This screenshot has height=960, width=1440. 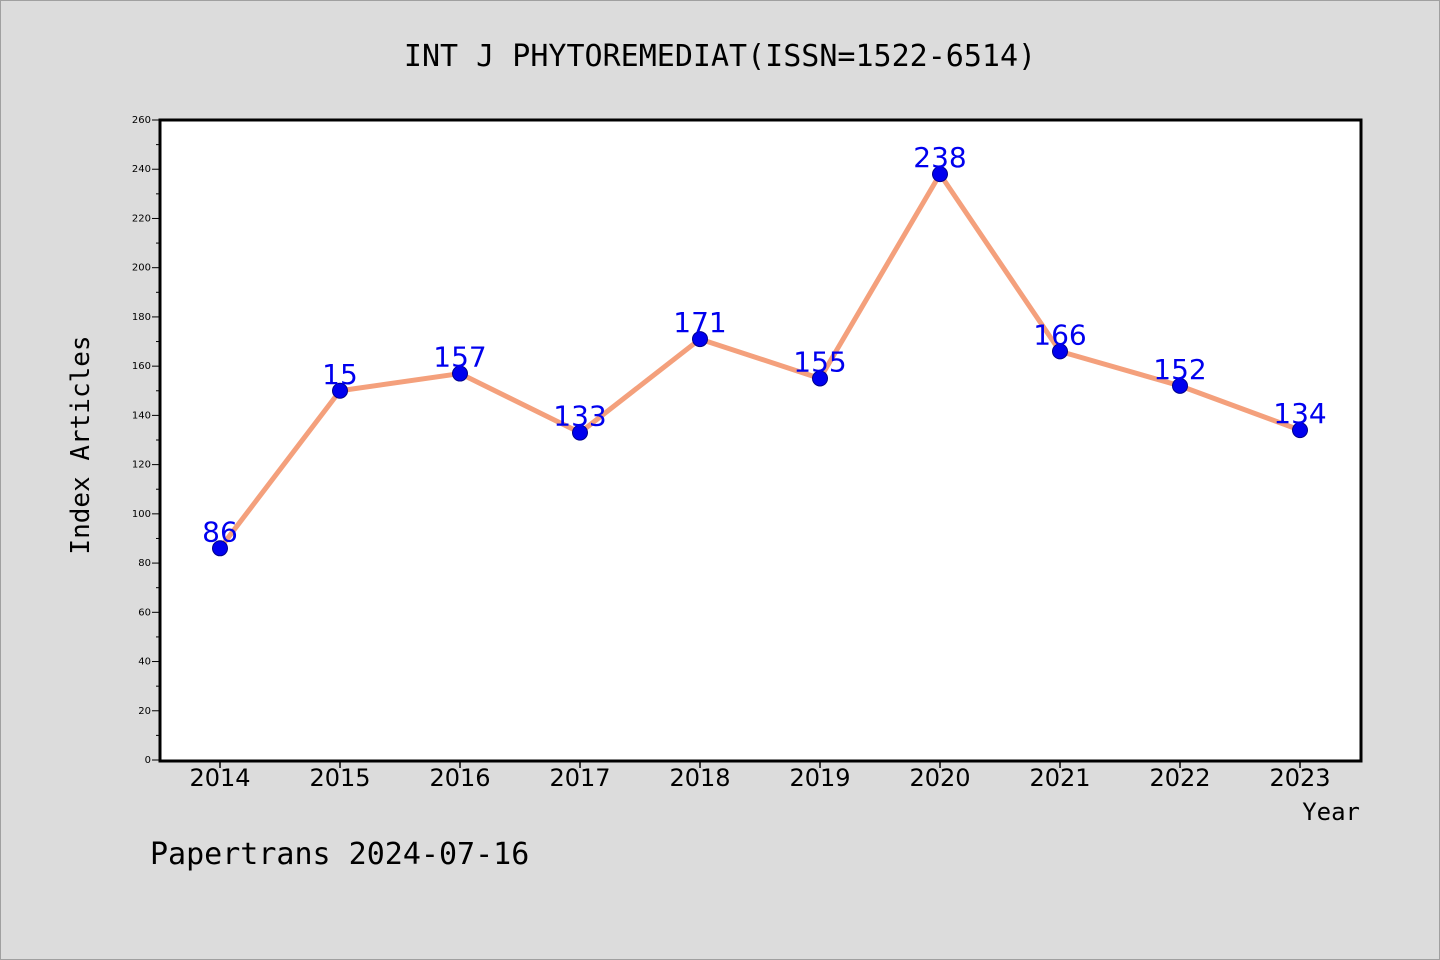 What do you see at coordinates (144, 711) in the screenshot?
I see `y-tick-label: 20` at bounding box center [144, 711].